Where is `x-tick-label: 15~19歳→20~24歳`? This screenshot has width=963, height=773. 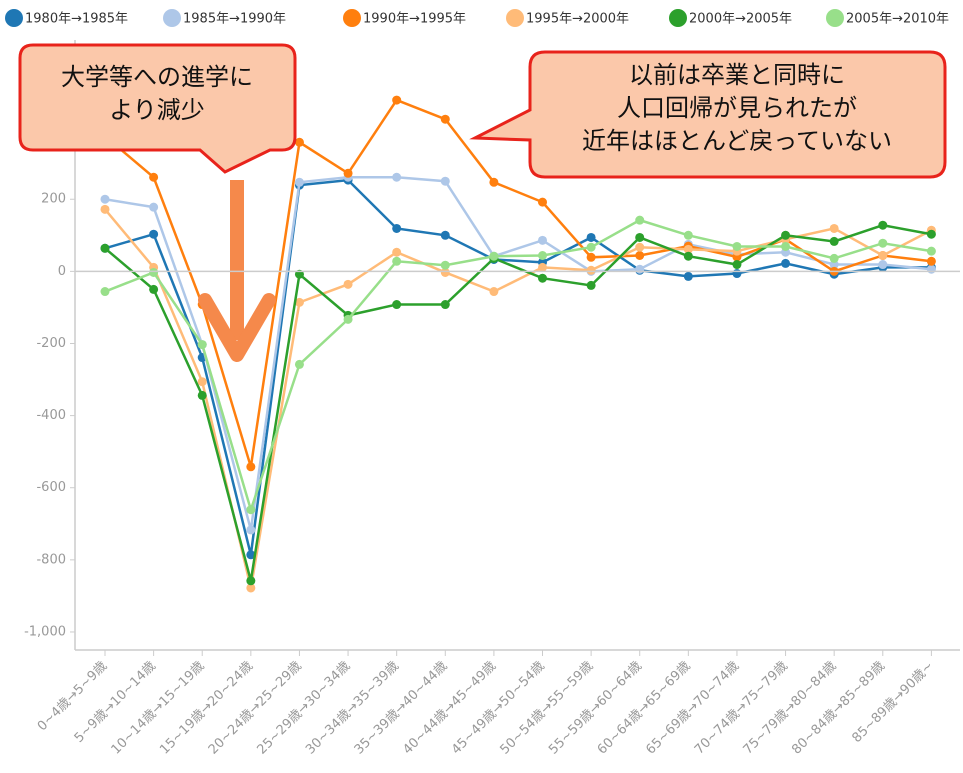 x-tick-label: 15~19歳→20~24歳 is located at coordinates (206, 708).